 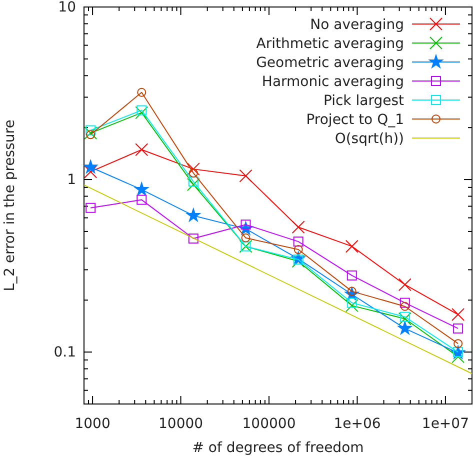 I want to click on x-tick-label: 100000, so click(x=269, y=424).